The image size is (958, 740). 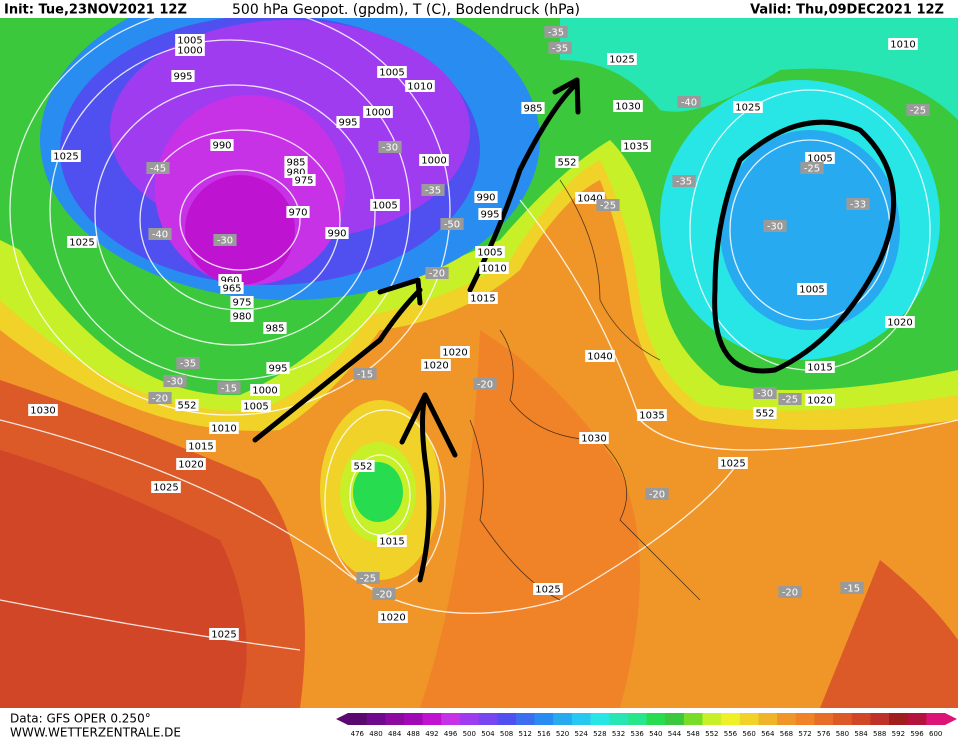 I want to click on geopotential-label-box, so click(x=187, y=405).